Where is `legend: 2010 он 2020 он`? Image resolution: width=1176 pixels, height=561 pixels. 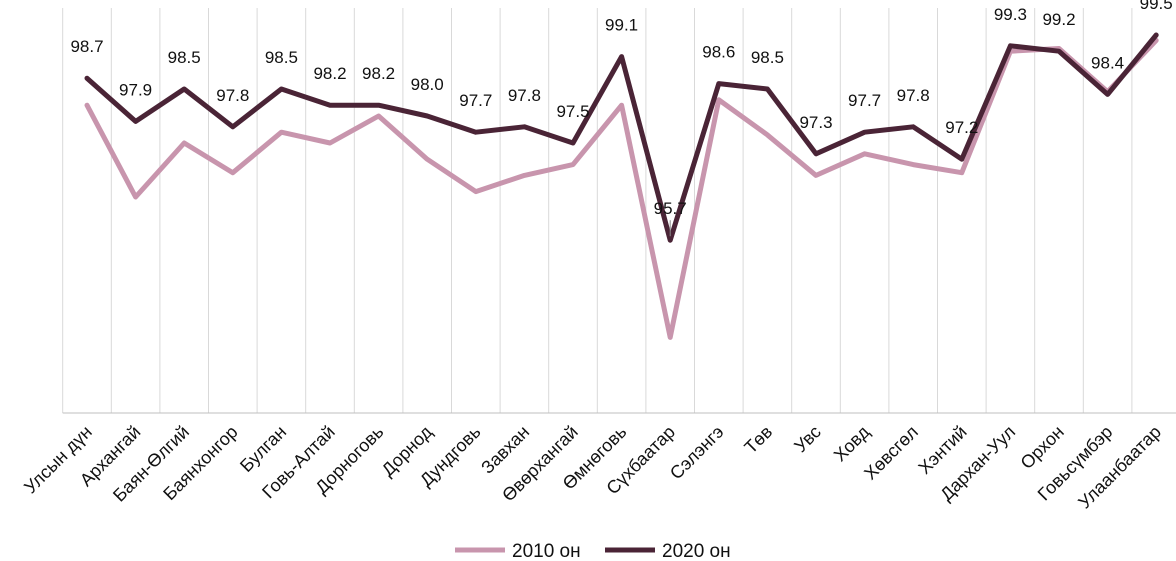
legend: 2010 он 2020 он is located at coordinates (593, 551).